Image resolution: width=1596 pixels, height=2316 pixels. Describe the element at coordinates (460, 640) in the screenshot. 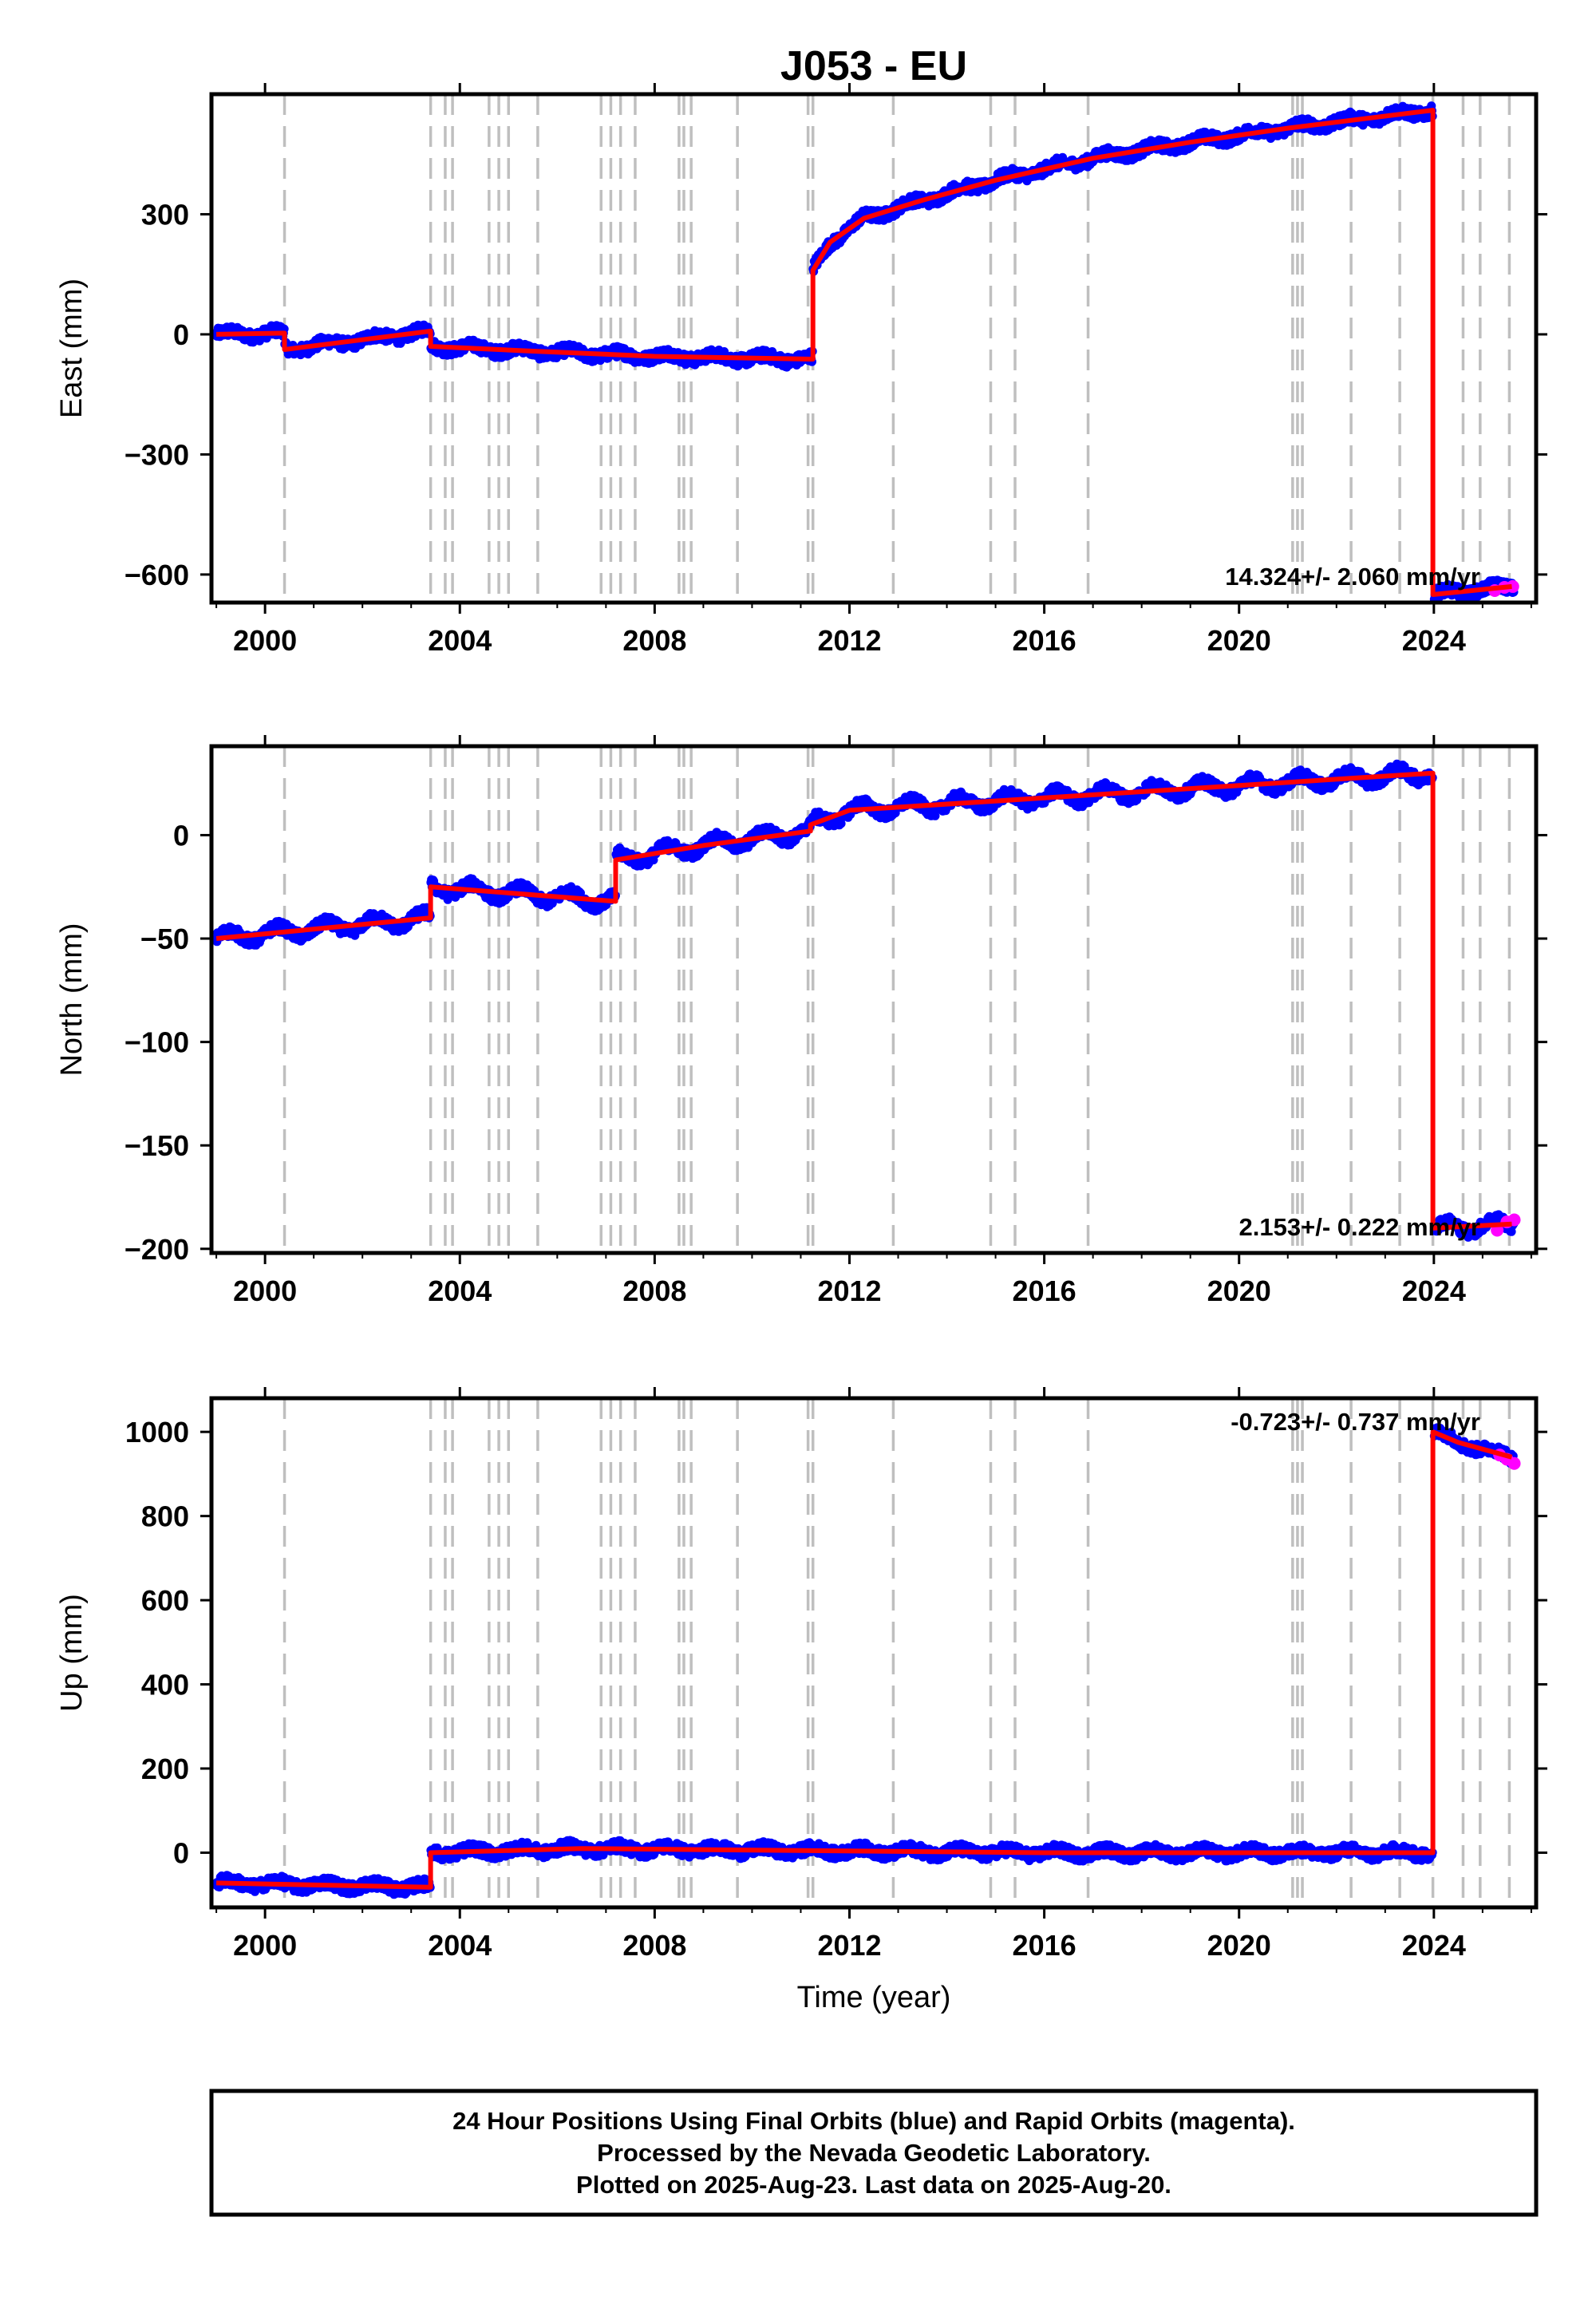

I see `x-tick-label-east-1: 2004` at that location.